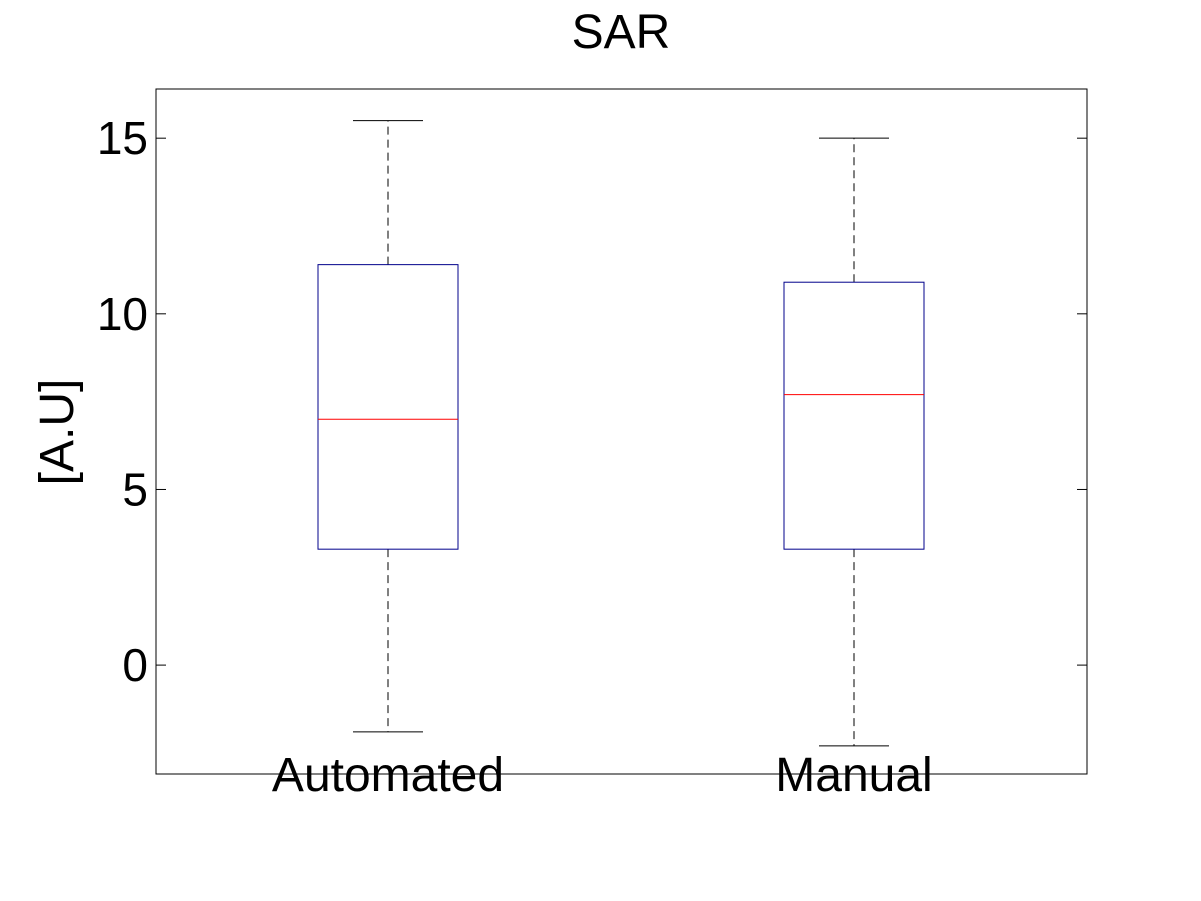 This screenshot has height=901, width=1201. I want to click on category-label: Automated, so click(388, 775).